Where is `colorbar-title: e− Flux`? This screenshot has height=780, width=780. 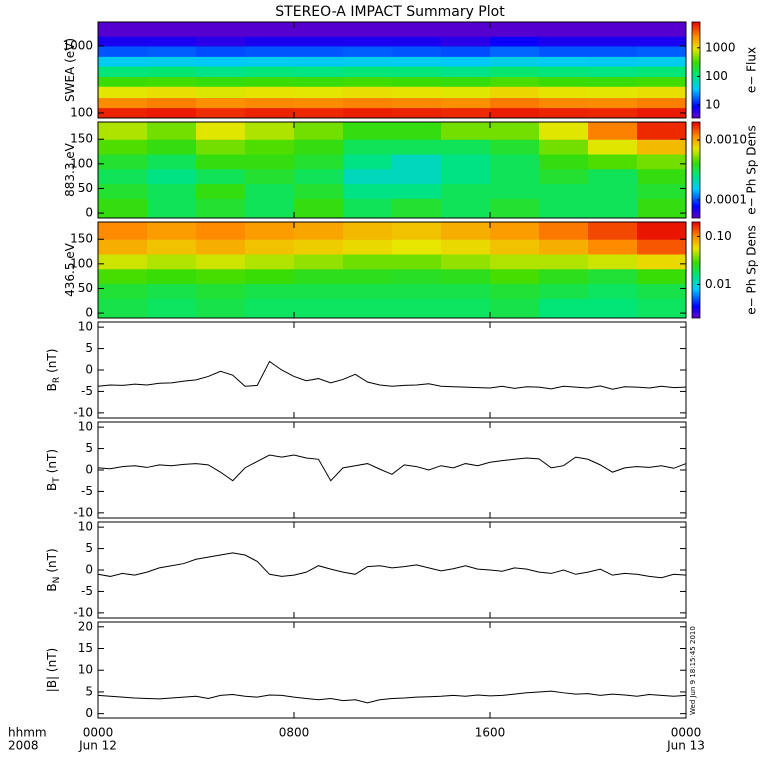
colorbar-title: e− Flux is located at coordinates (752, 70).